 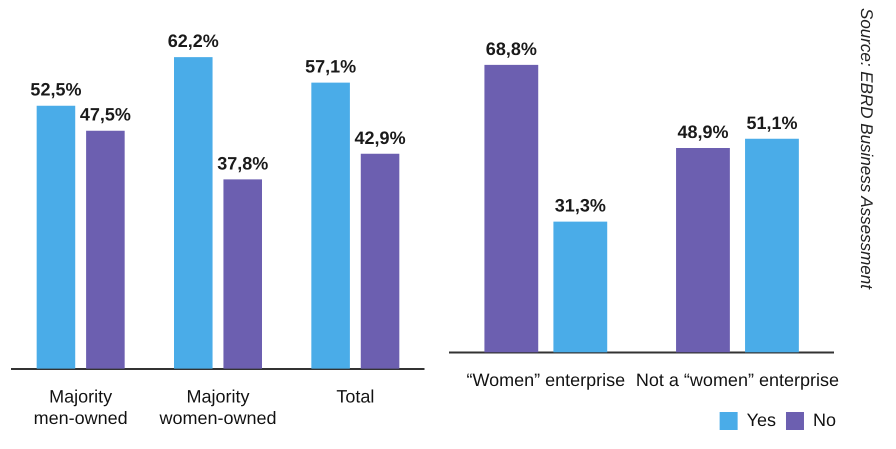 What do you see at coordinates (105, 114) in the screenshot?
I see `data-label: 47,5%` at bounding box center [105, 114].